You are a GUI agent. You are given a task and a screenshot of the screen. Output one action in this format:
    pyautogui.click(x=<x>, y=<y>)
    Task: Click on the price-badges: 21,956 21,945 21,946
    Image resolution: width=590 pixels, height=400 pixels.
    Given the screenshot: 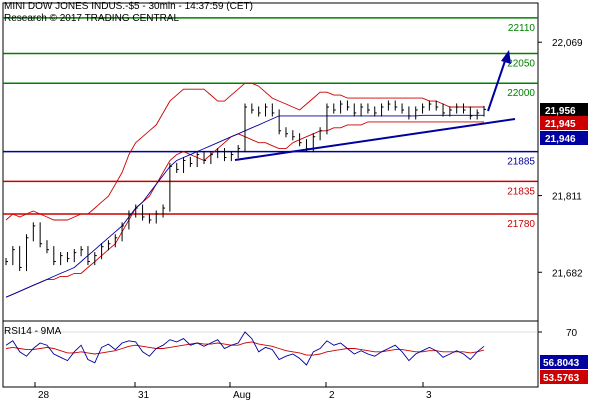 What is the action you would take?
    pyautogui.click(x=564, y=124)
    